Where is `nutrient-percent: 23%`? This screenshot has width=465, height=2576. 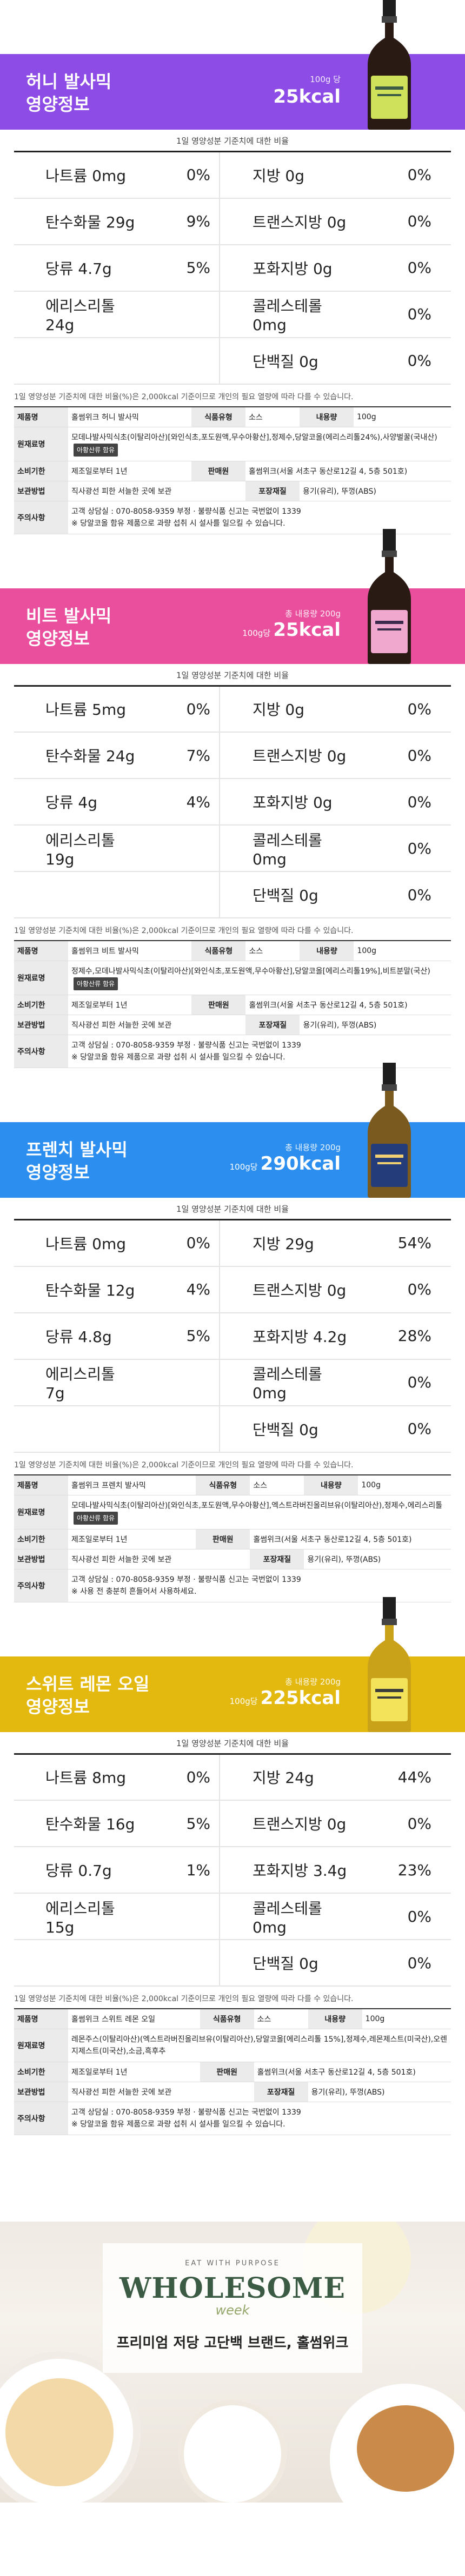 nutrient-percent: 23% is located at coordinates (405, 1871).